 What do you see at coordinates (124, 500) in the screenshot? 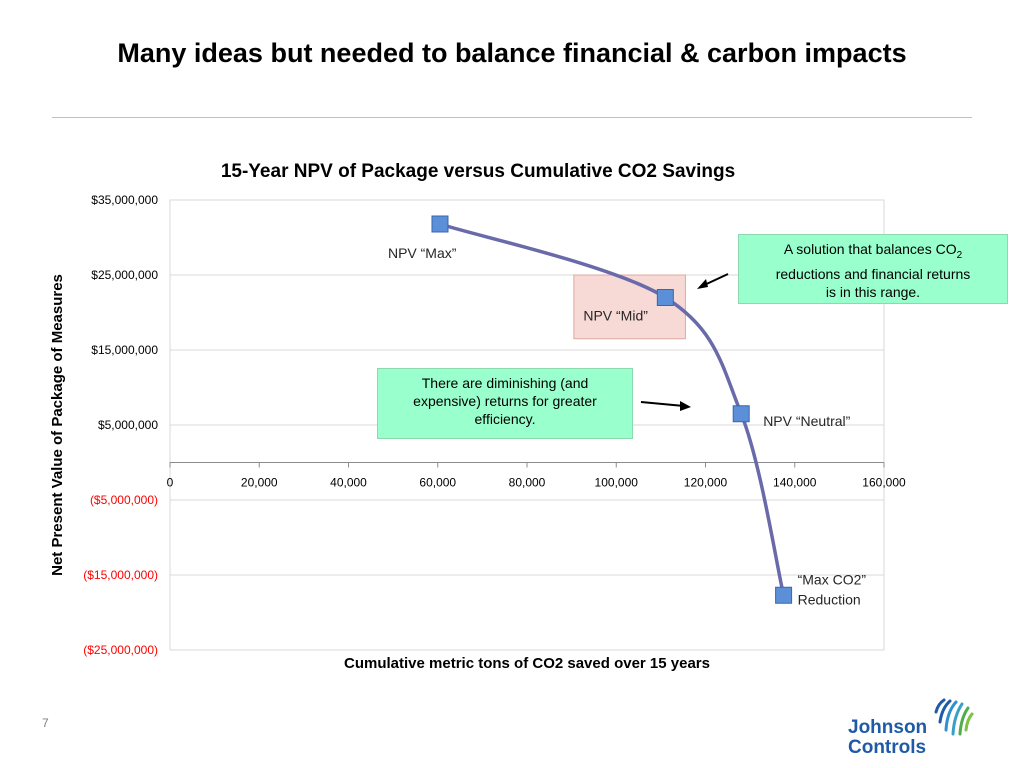
I see `y-tick-label: ($5,000,000)` at bounding box center [124, 500].